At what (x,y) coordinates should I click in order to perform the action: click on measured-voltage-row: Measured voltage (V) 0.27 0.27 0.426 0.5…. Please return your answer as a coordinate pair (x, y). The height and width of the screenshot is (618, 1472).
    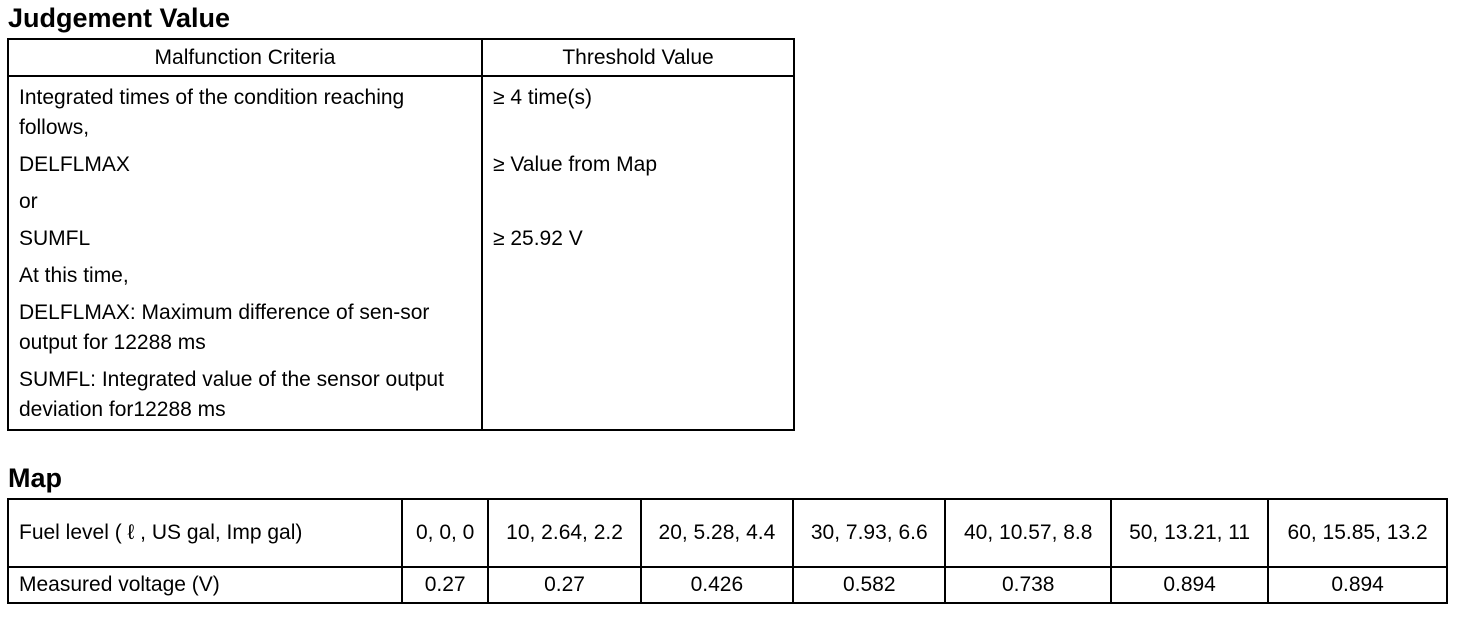
    Looking at the image, I should click on (727, 585).